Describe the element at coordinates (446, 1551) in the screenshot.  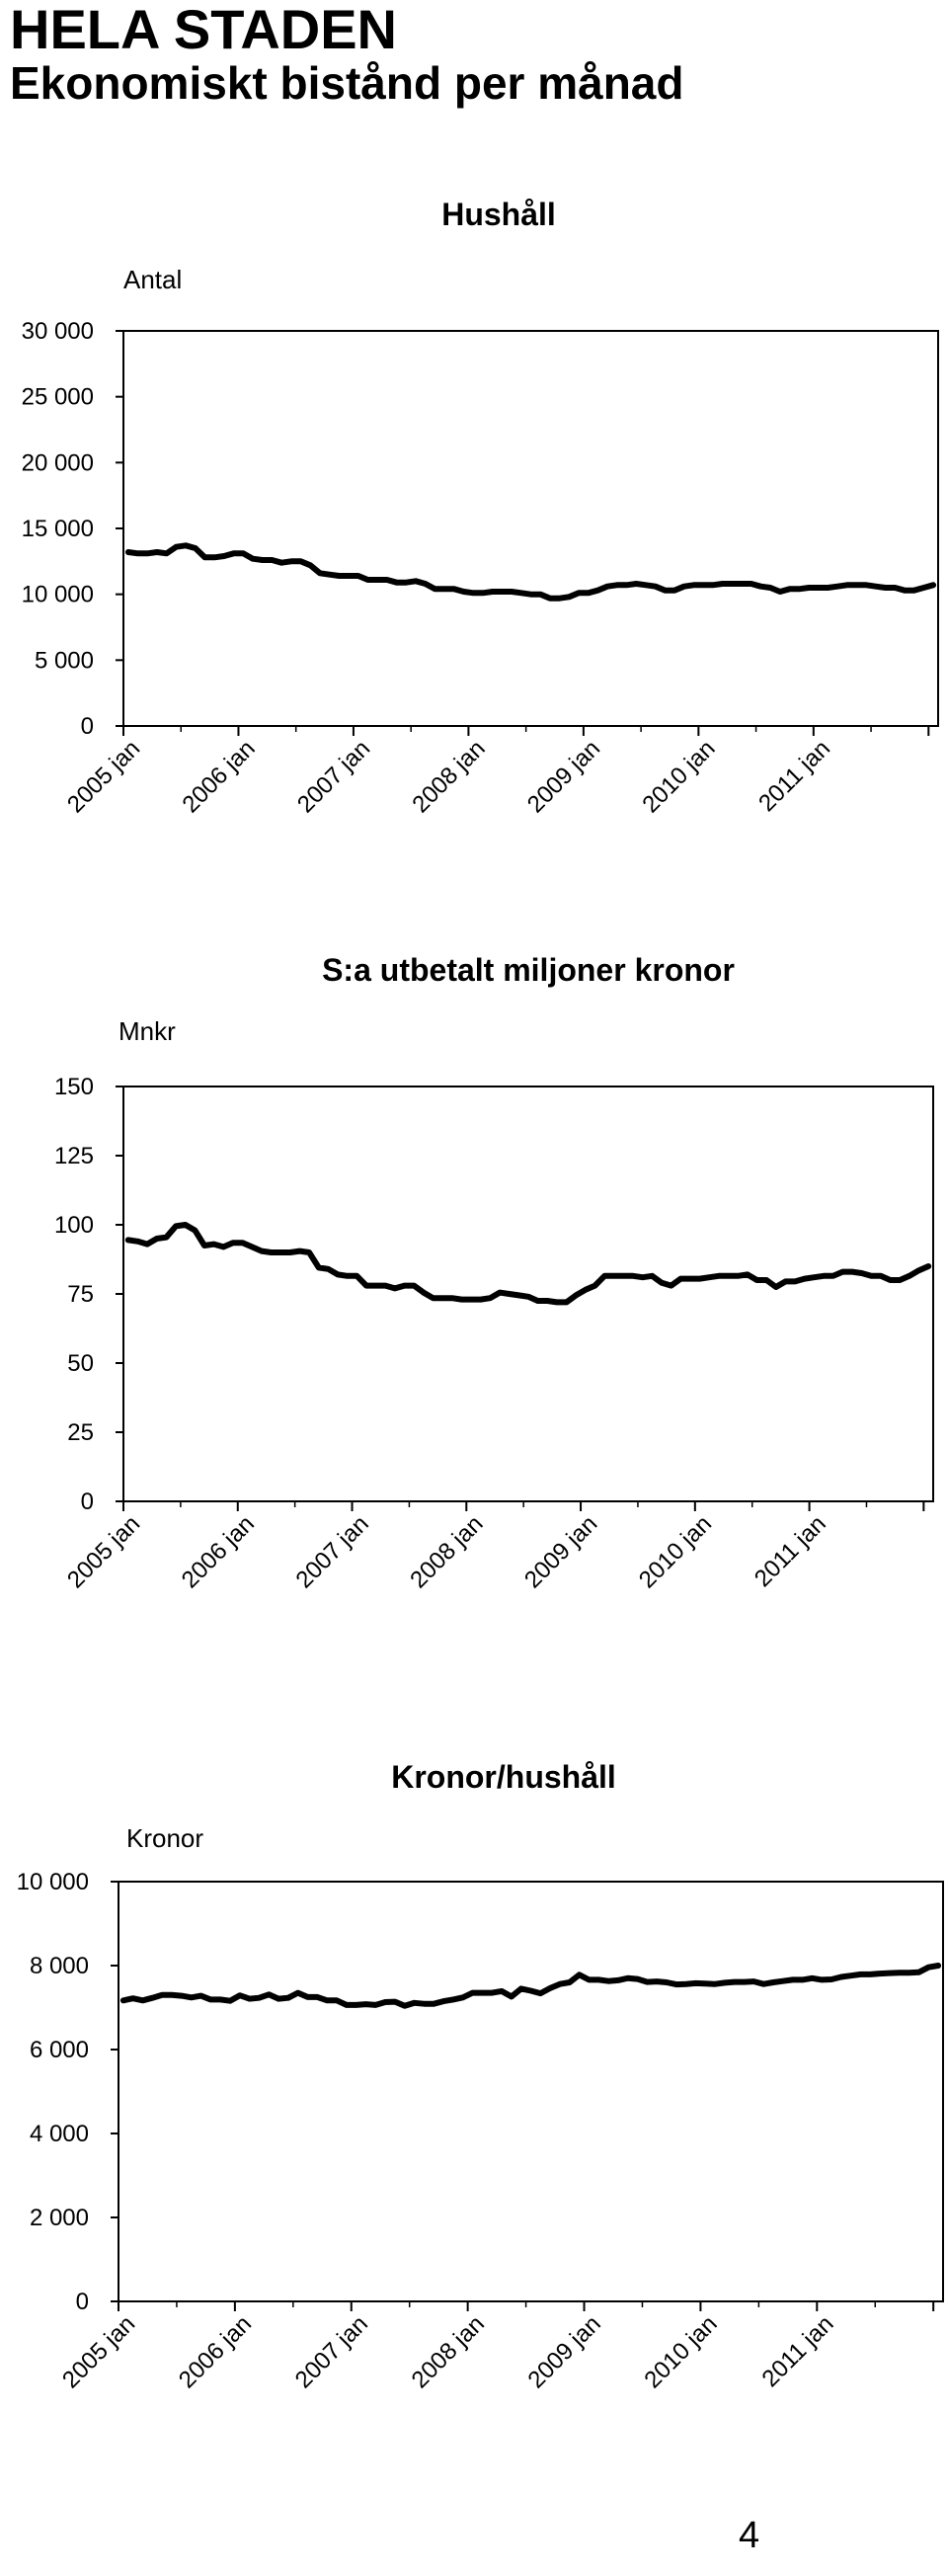
I see `x-tick-label: 2008 jan` at that location.